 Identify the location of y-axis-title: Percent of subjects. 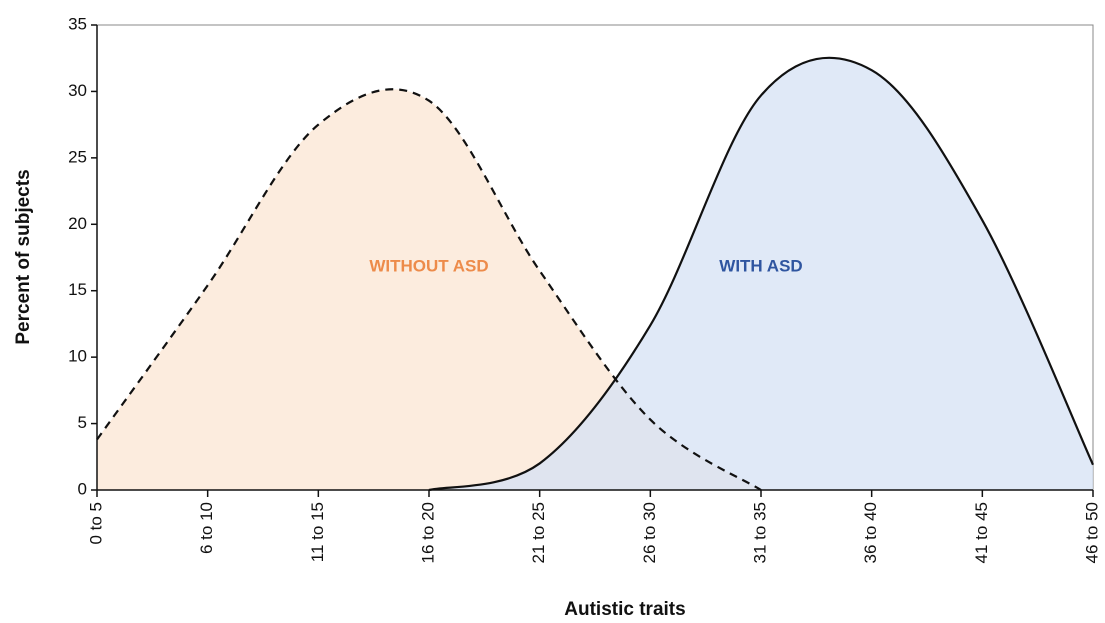
(23, 256).